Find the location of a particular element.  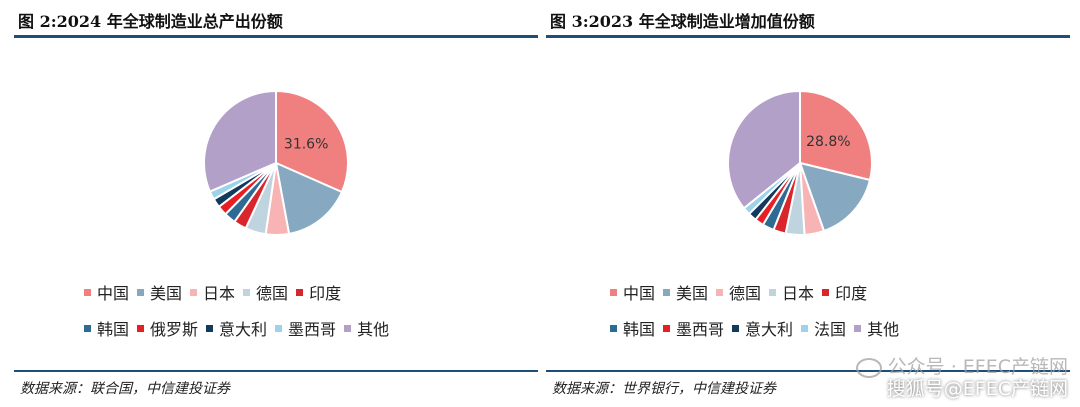

legend-row-2: 韩国 墨西哥 意大利 法国 其他 is located at coordinates (754, 328).